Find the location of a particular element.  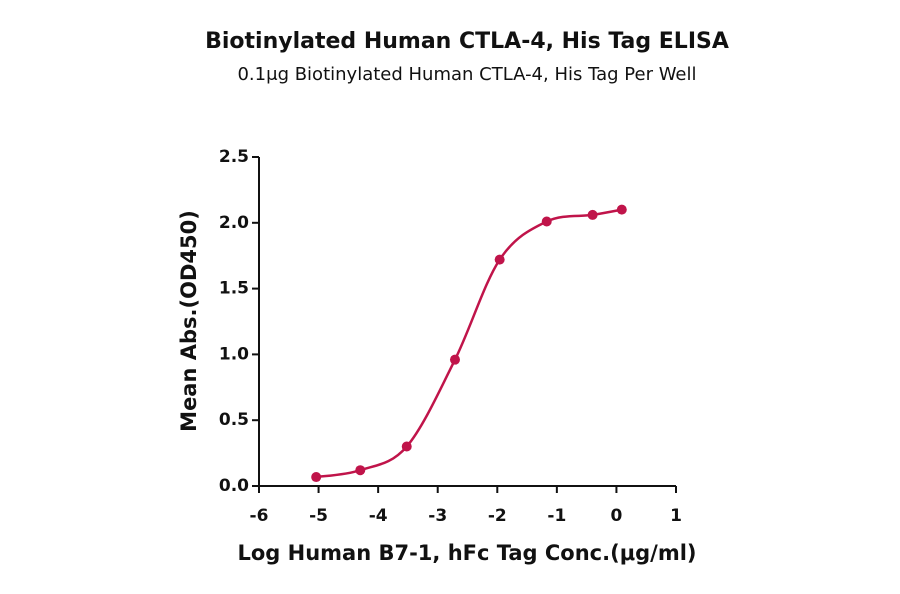

y-tick-label: 0.5 is located at coordinates (234, 420).